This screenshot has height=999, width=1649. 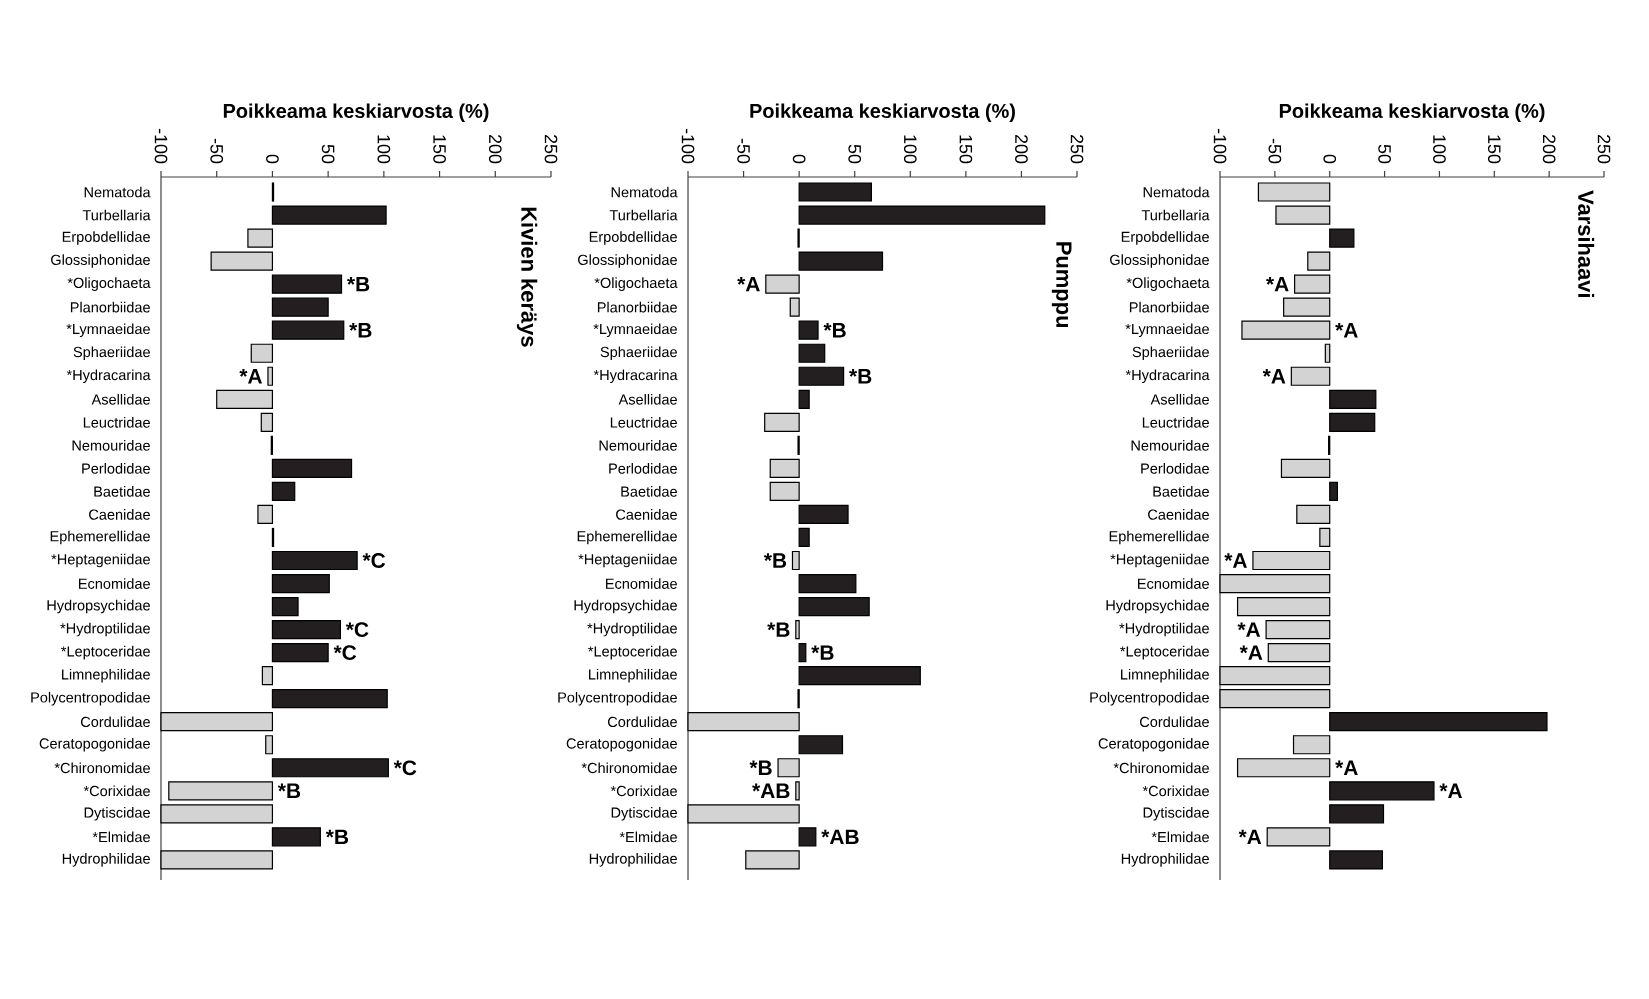 I want to click on y-tick-label: Nemouridae, so click(x=1170, y=445).